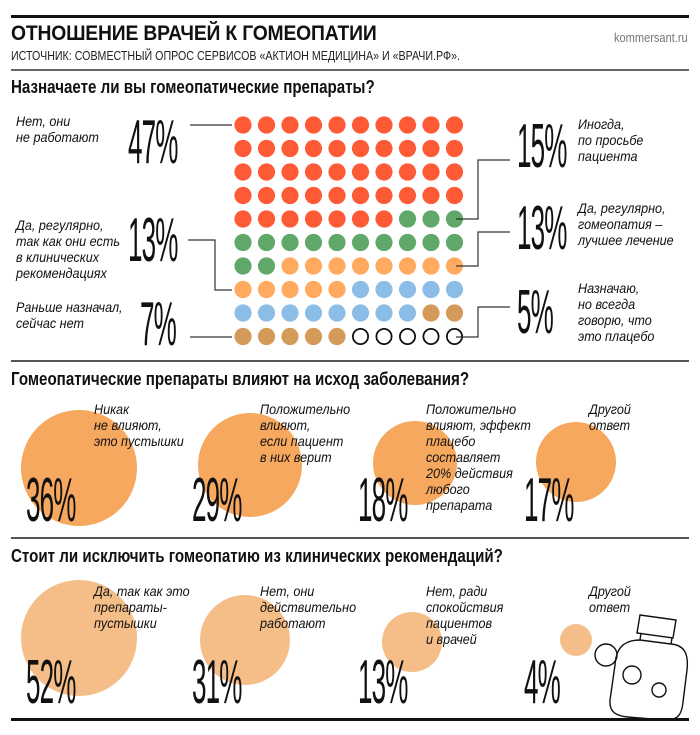 The width and height of the screenshot is (700, 735). Describe the element at coordinates (610, 599) in the screenshot. I see `s3-label-3: Другой ответ` at that location.